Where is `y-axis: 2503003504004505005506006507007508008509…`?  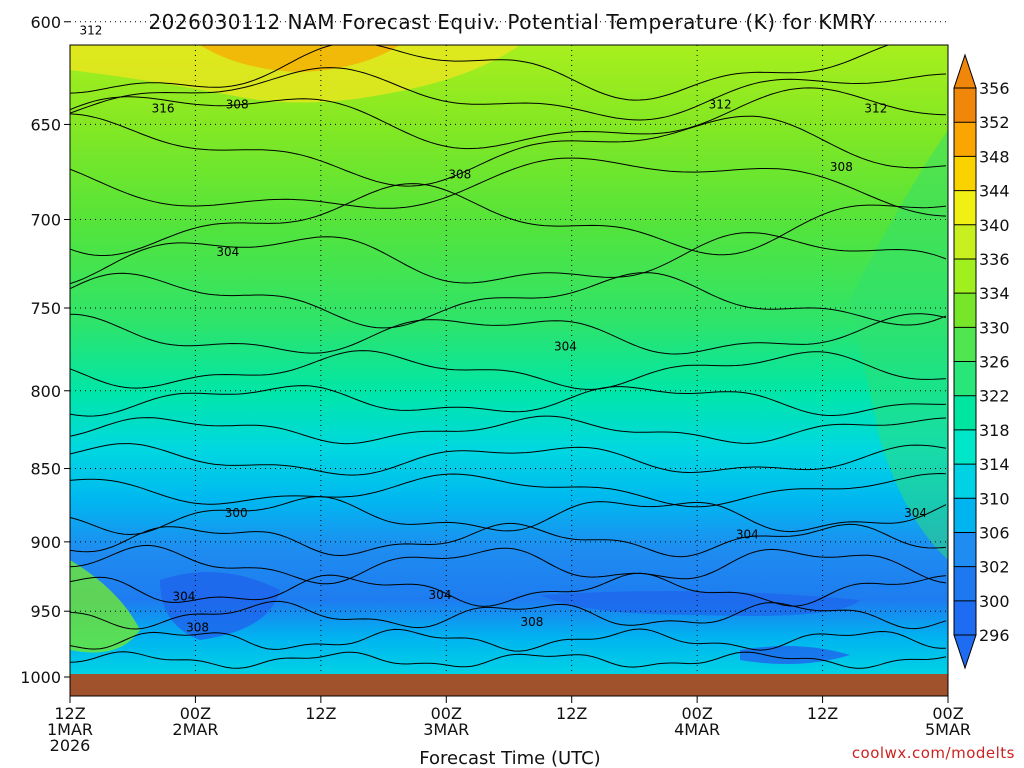
y-axis: 2503003504004505005506006507007508008509… is located at coordinates (45, 350).